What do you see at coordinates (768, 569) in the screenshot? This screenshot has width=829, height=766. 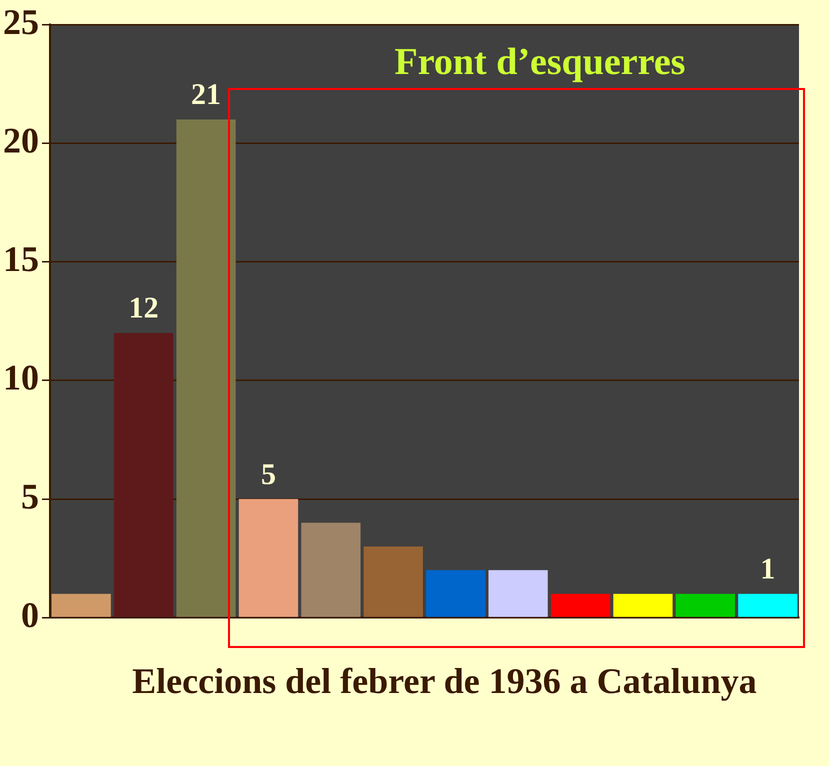 I see `data-label: 1` at bounding box center [768, 569].